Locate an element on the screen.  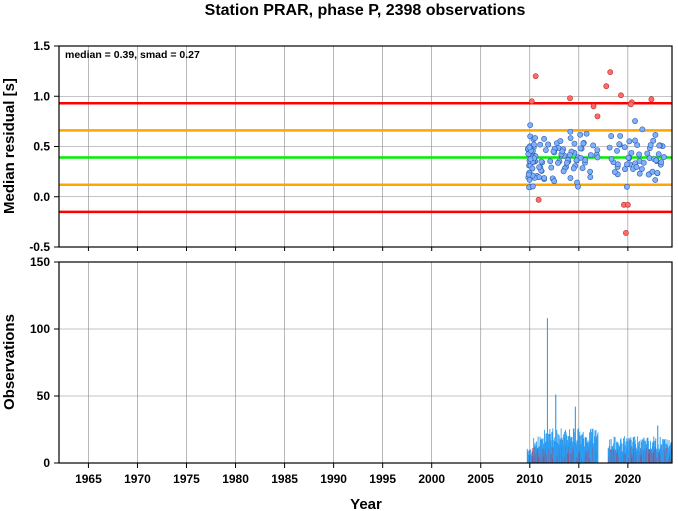
x-axis-label: Year is located at coordinates (366, 503).